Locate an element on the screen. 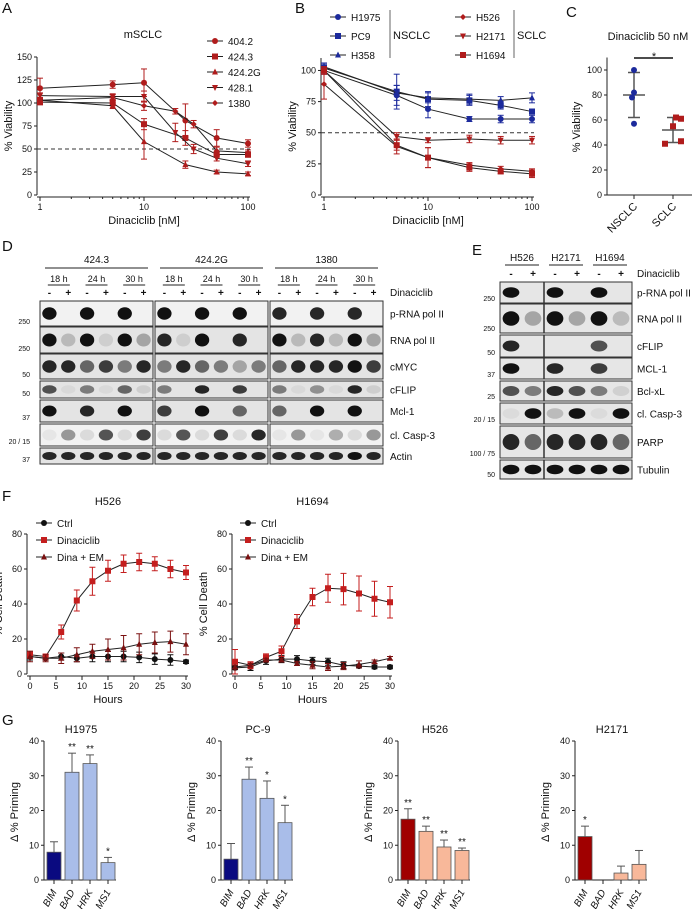 The image size is (700, 909). panel-label-b: B is located at coordinates (300, 8).